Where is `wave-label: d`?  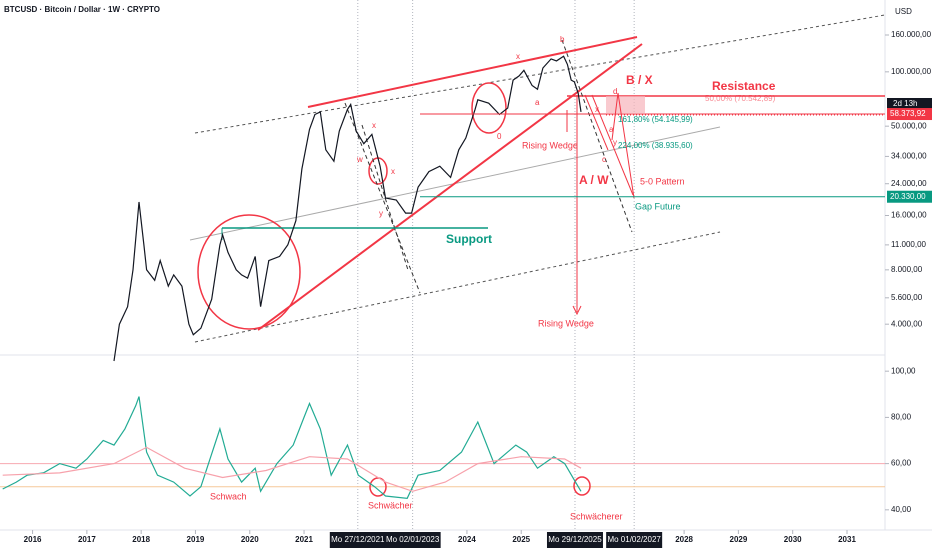 wave-label: d is located at coordinates (615, 91).